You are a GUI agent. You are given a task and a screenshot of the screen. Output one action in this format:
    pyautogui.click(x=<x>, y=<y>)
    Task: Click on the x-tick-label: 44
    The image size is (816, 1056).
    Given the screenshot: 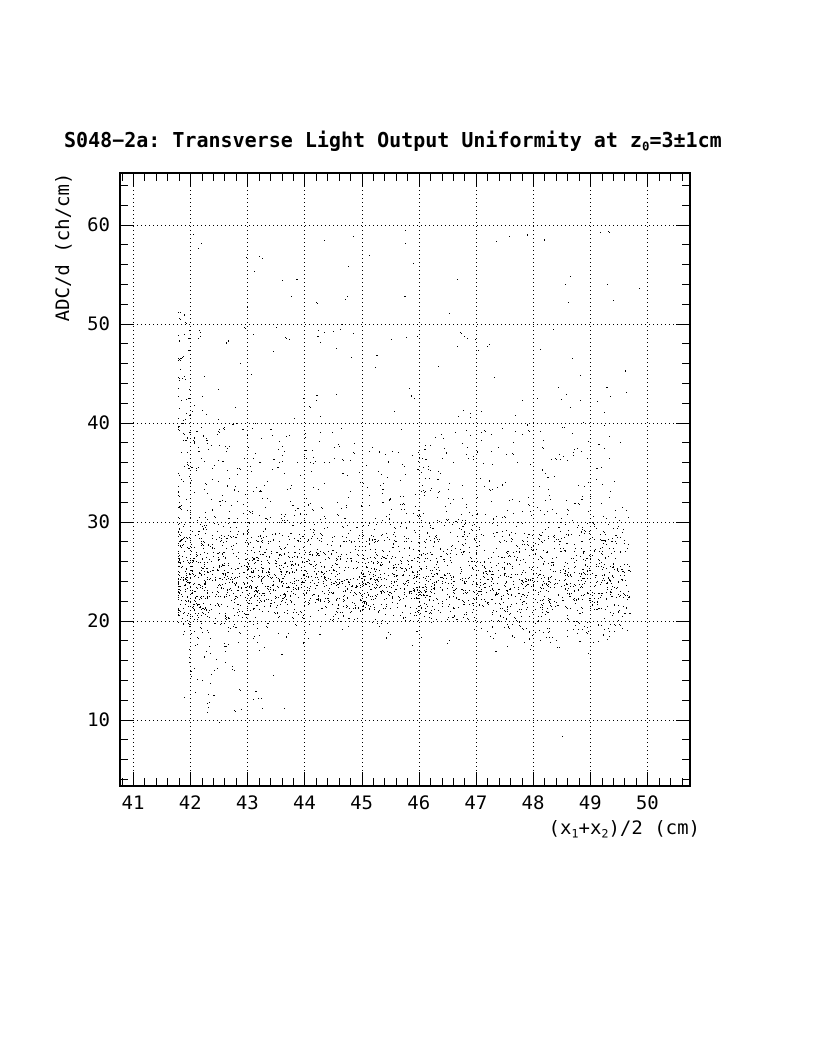 What is the action you would take?
    pyautogui.click(x=304, y=803)
    